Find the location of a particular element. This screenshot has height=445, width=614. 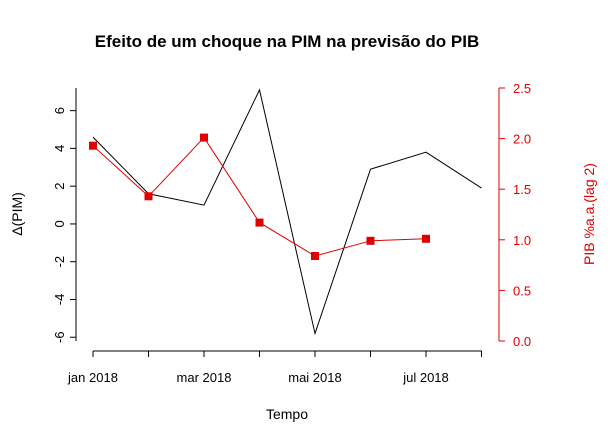

left-tick-label: 4 is located at coordinates (59, 148).